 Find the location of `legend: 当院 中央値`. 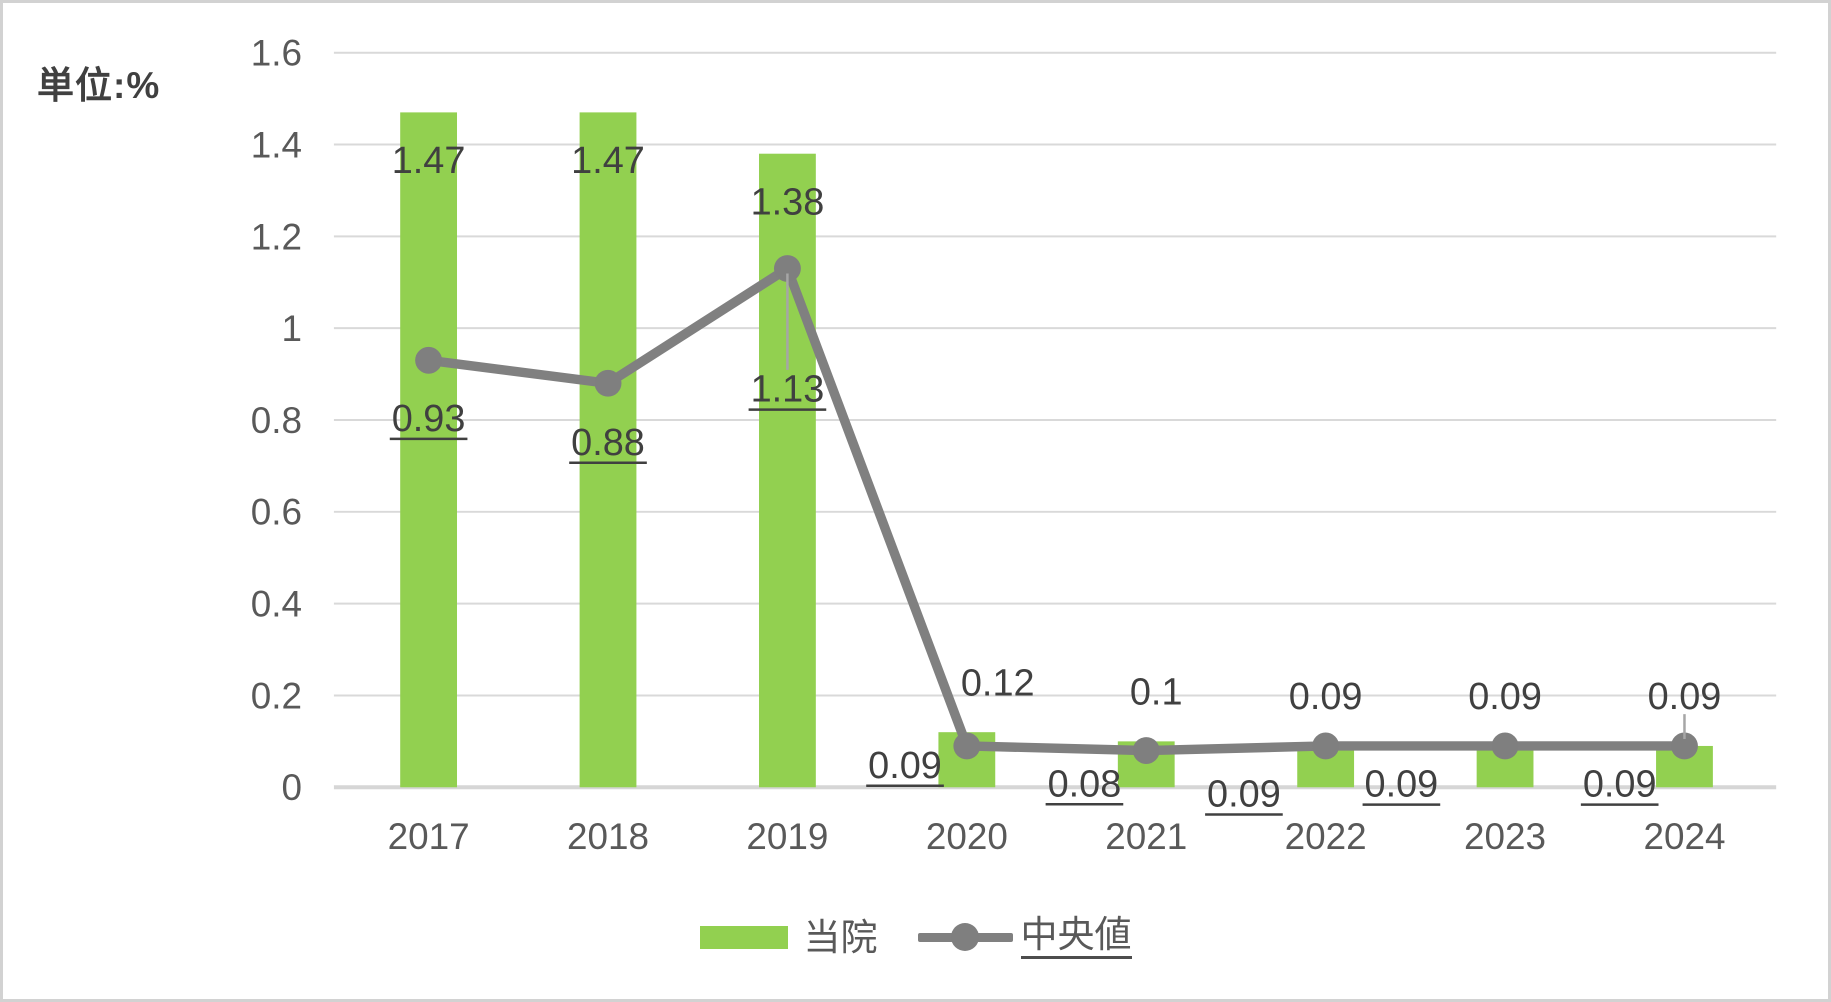

legend: 当院 中央値 is located at coordinates (915, 937).